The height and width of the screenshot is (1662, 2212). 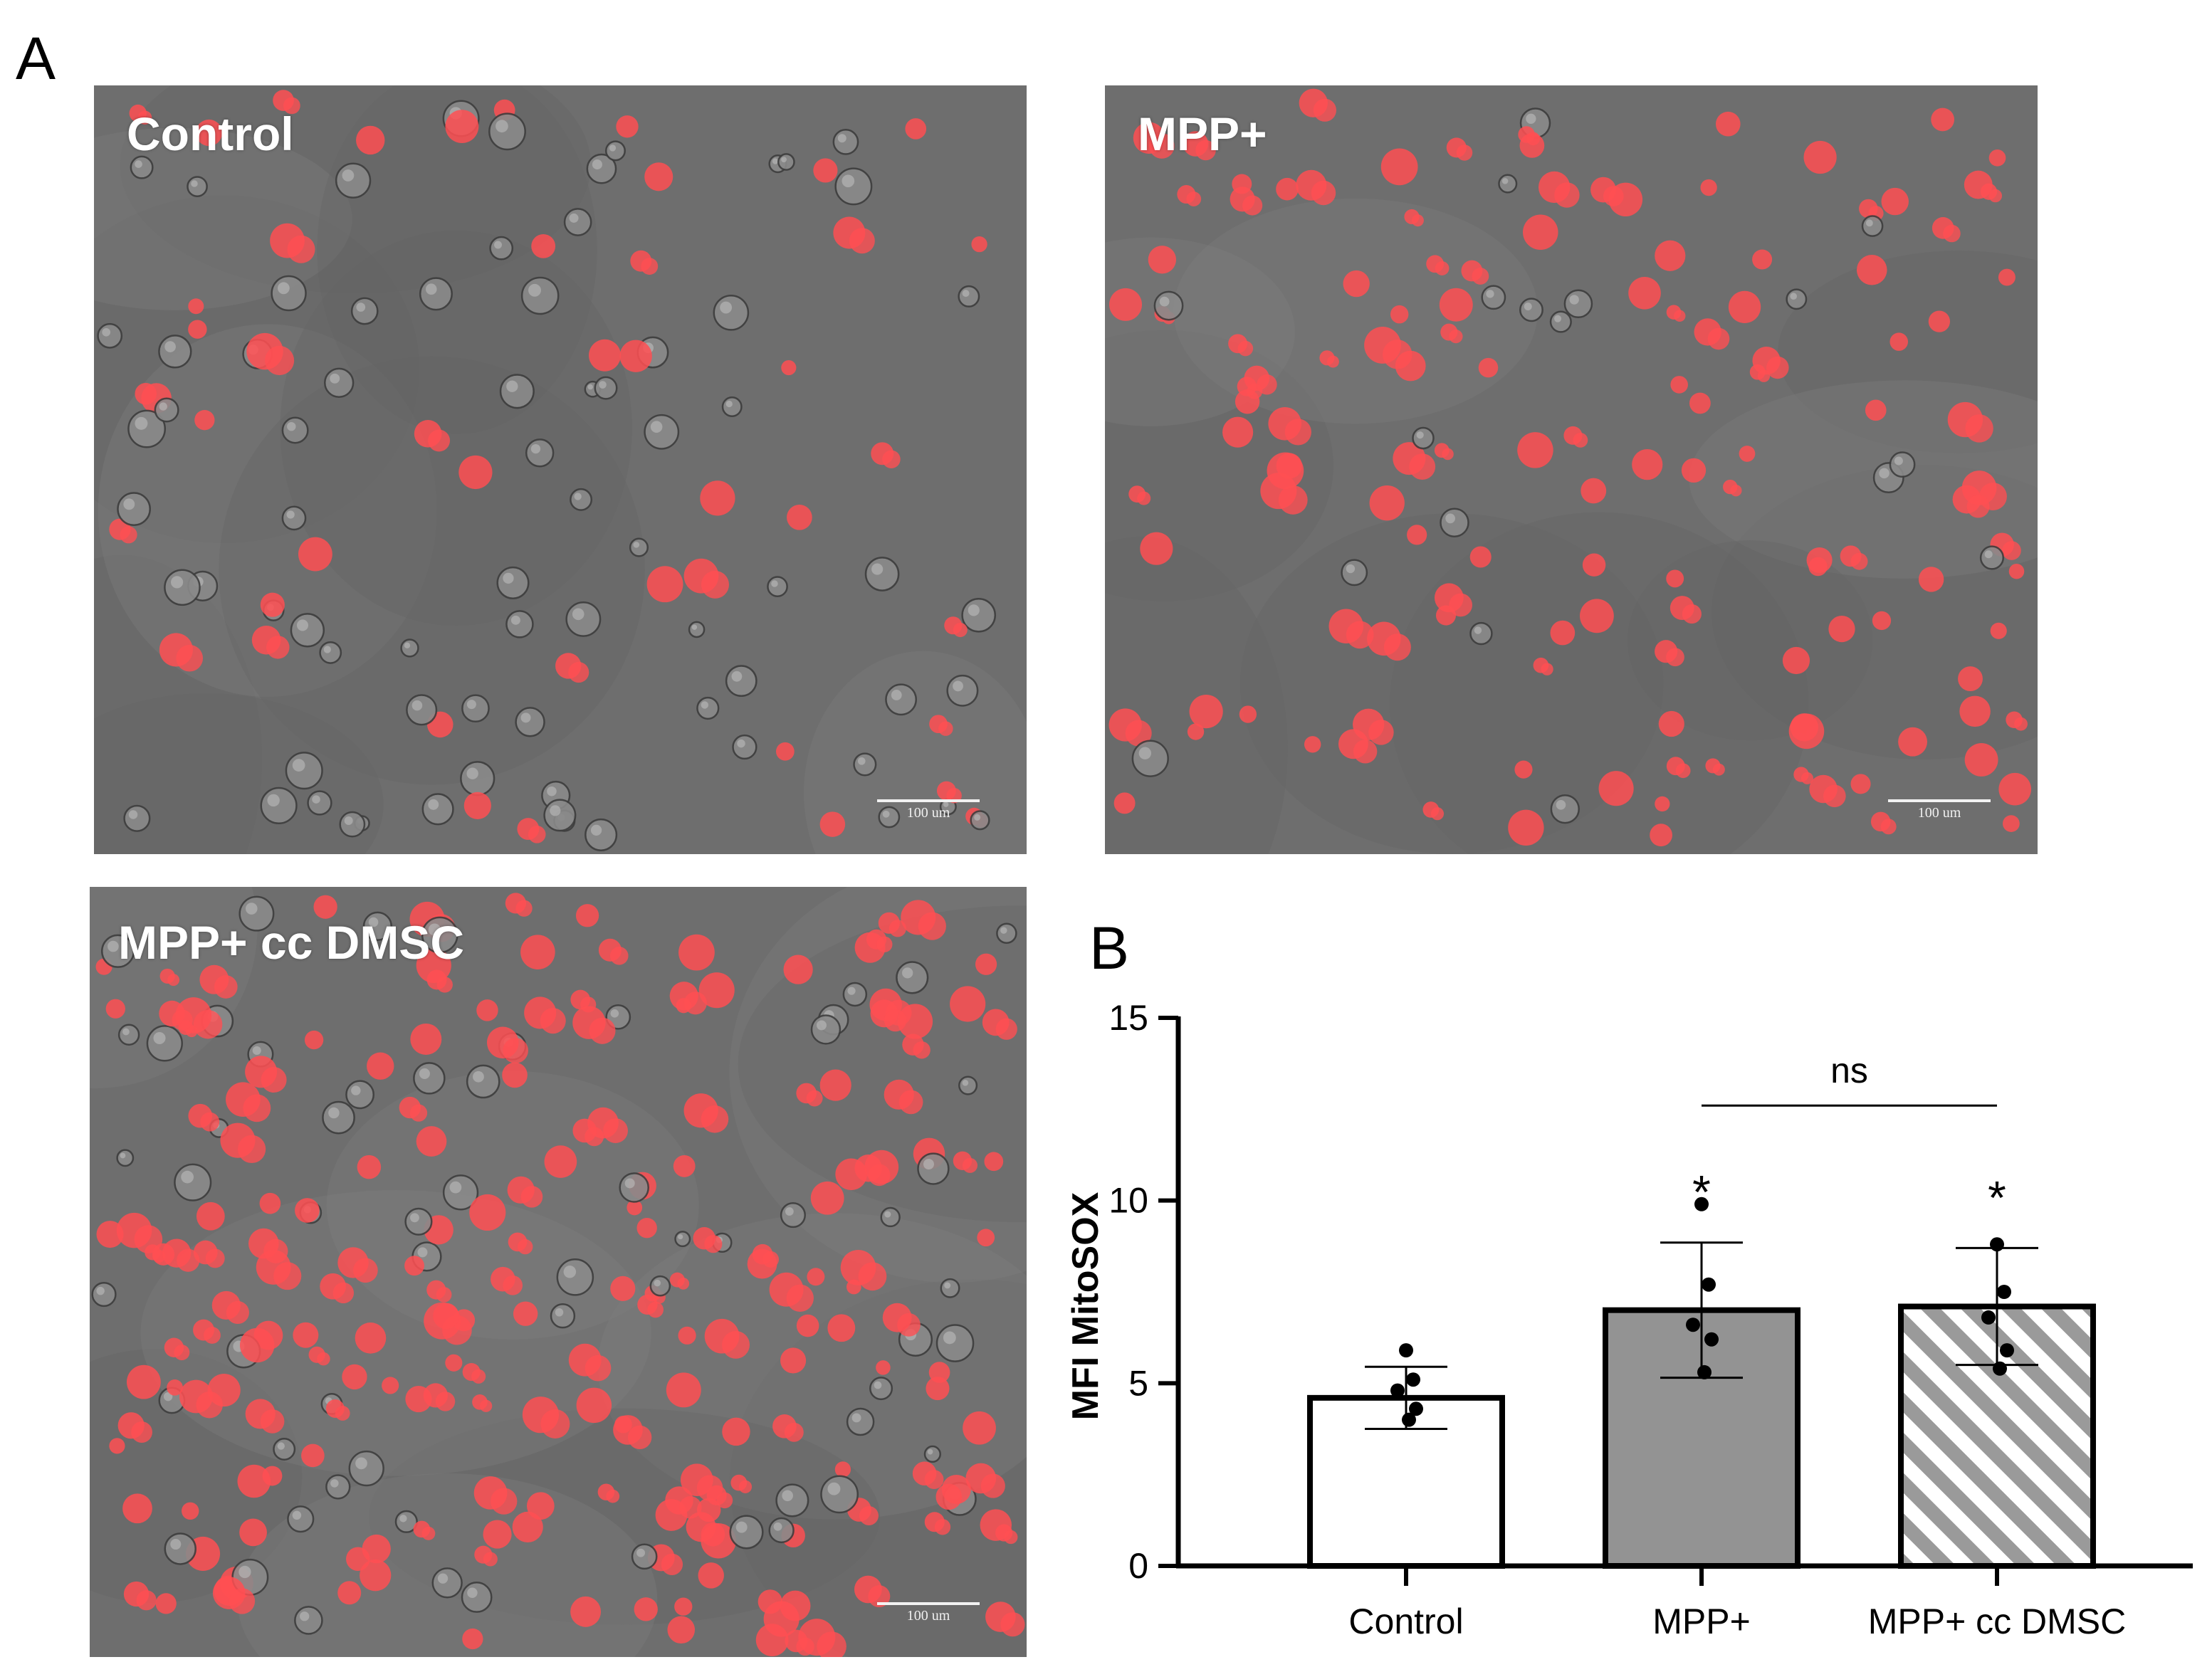 I want to click on y-tick-label: 10, so click(x=1128, y=1201).